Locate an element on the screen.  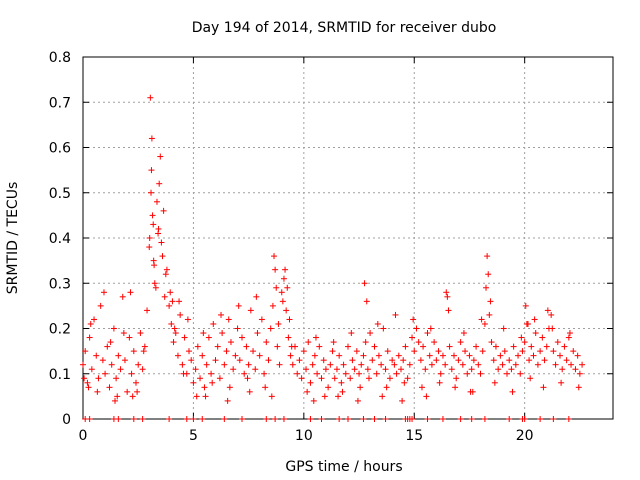
x-tick-label: 15 is located at coordinates (414, 436).